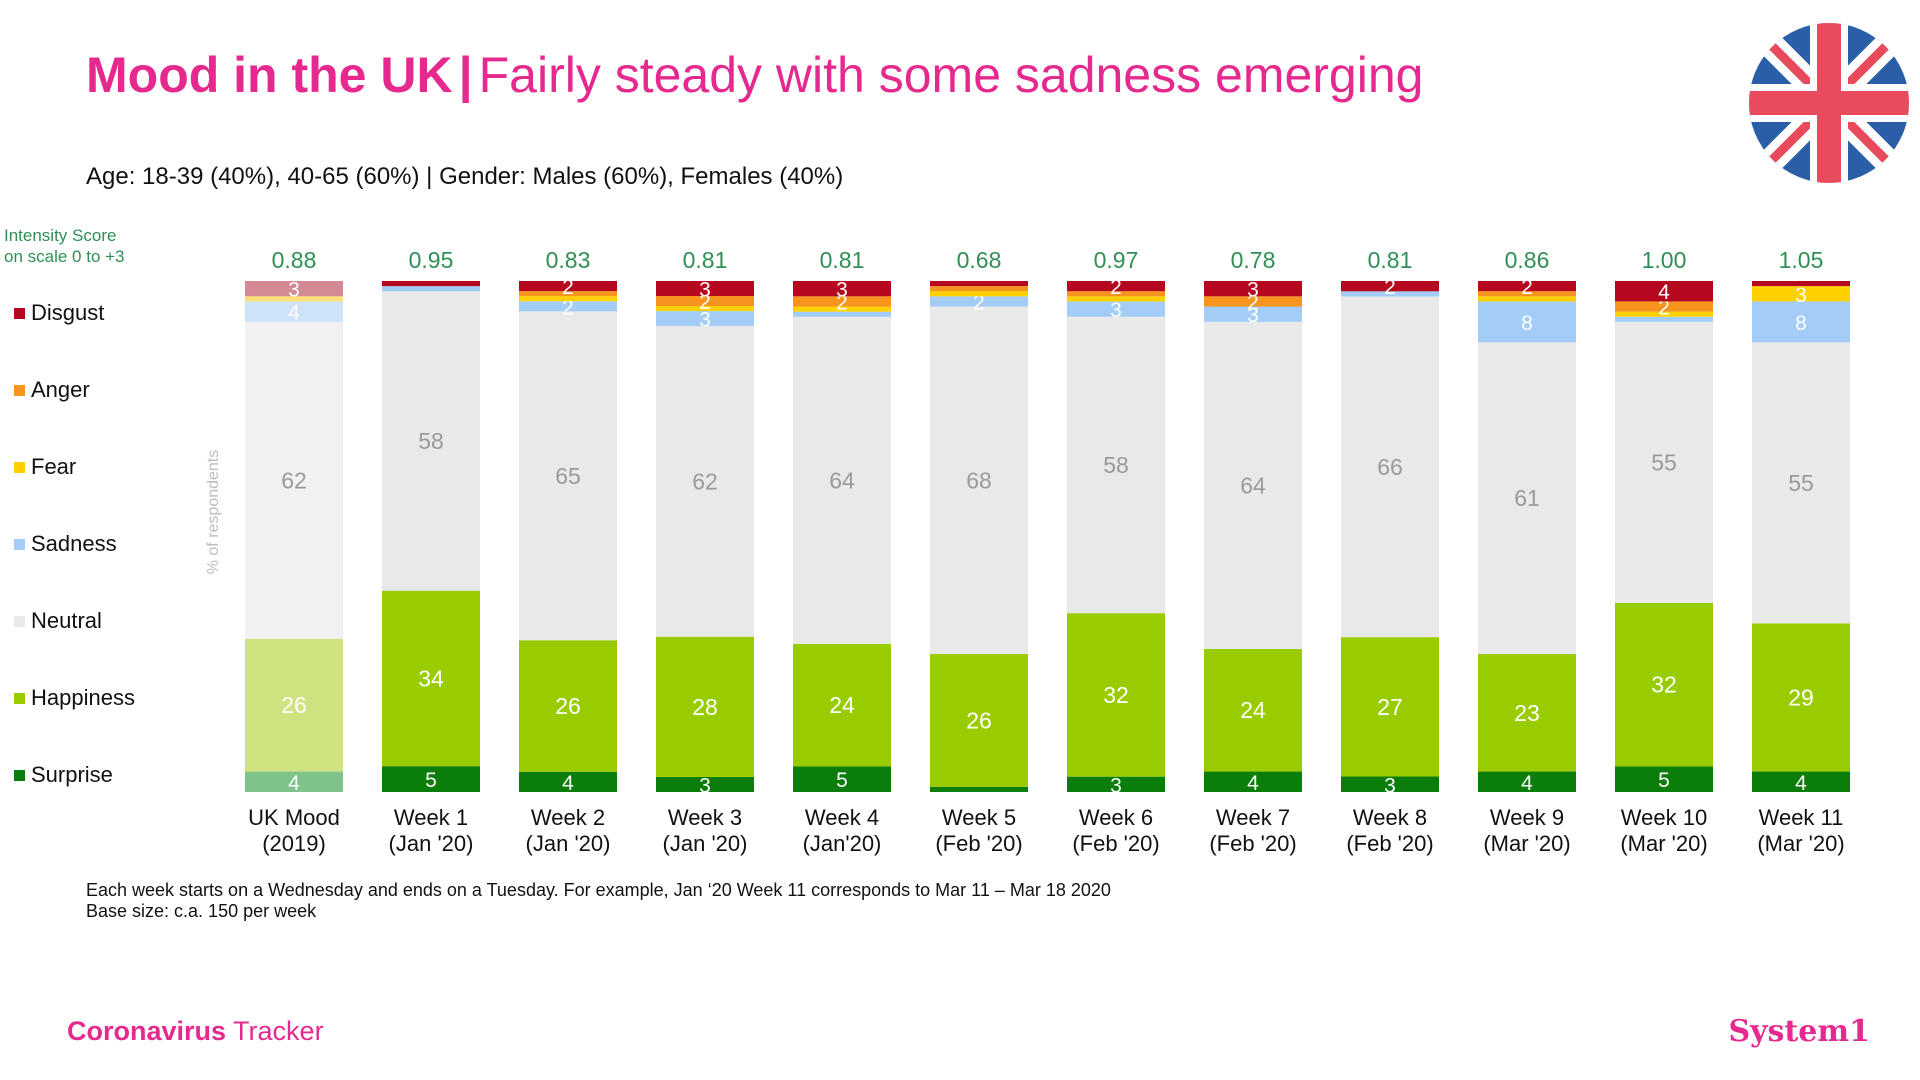  Describe the element at coordinates (64, 256) in the screenshot. I see `intensity-note-line2: on scale 0 to +3` at that location.